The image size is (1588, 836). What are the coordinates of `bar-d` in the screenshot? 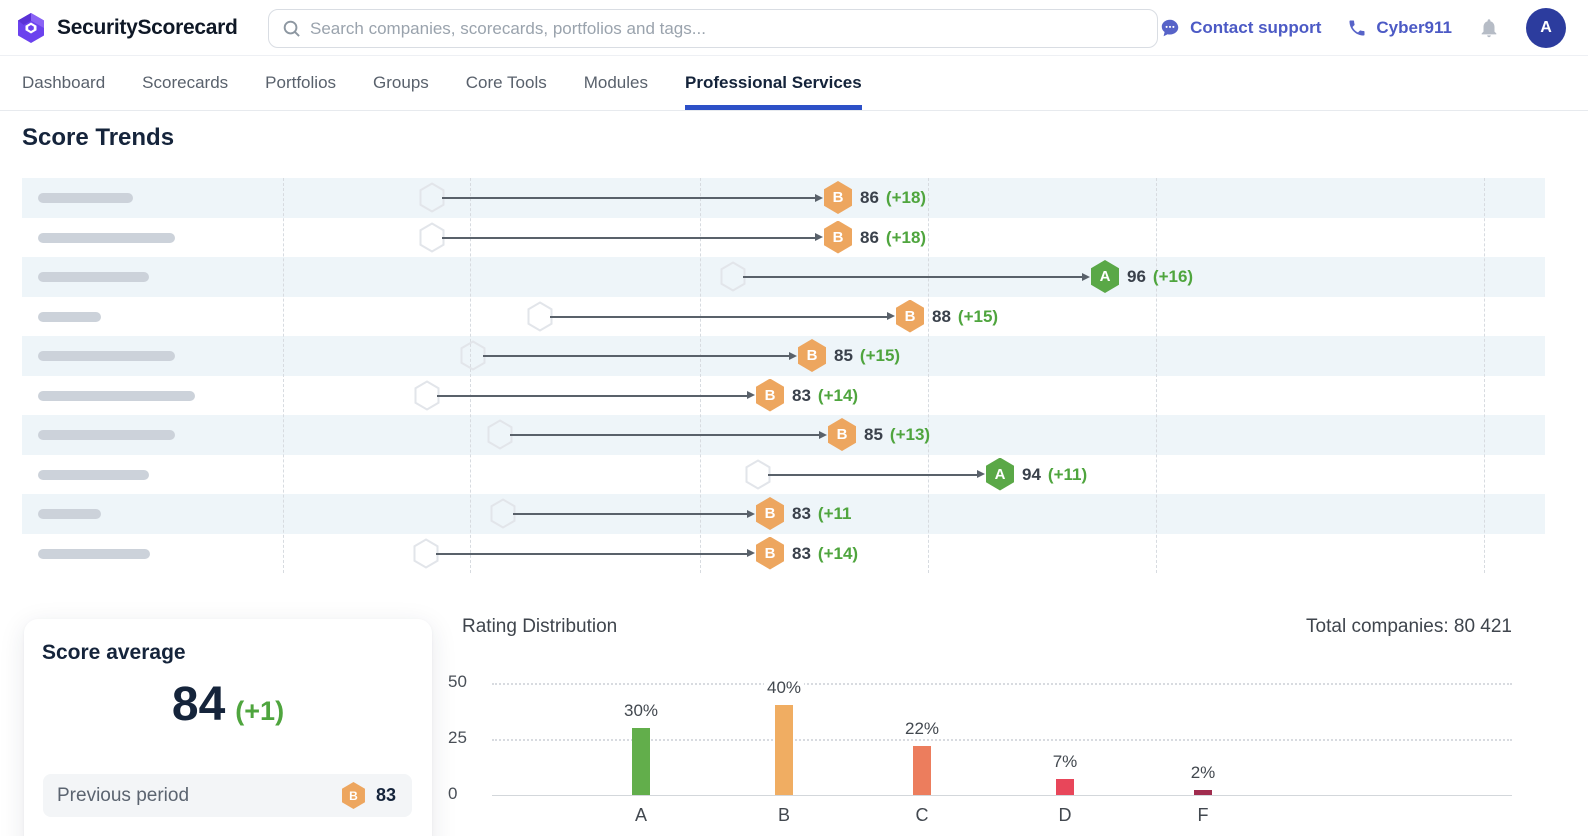 It's located at (1065, 787).